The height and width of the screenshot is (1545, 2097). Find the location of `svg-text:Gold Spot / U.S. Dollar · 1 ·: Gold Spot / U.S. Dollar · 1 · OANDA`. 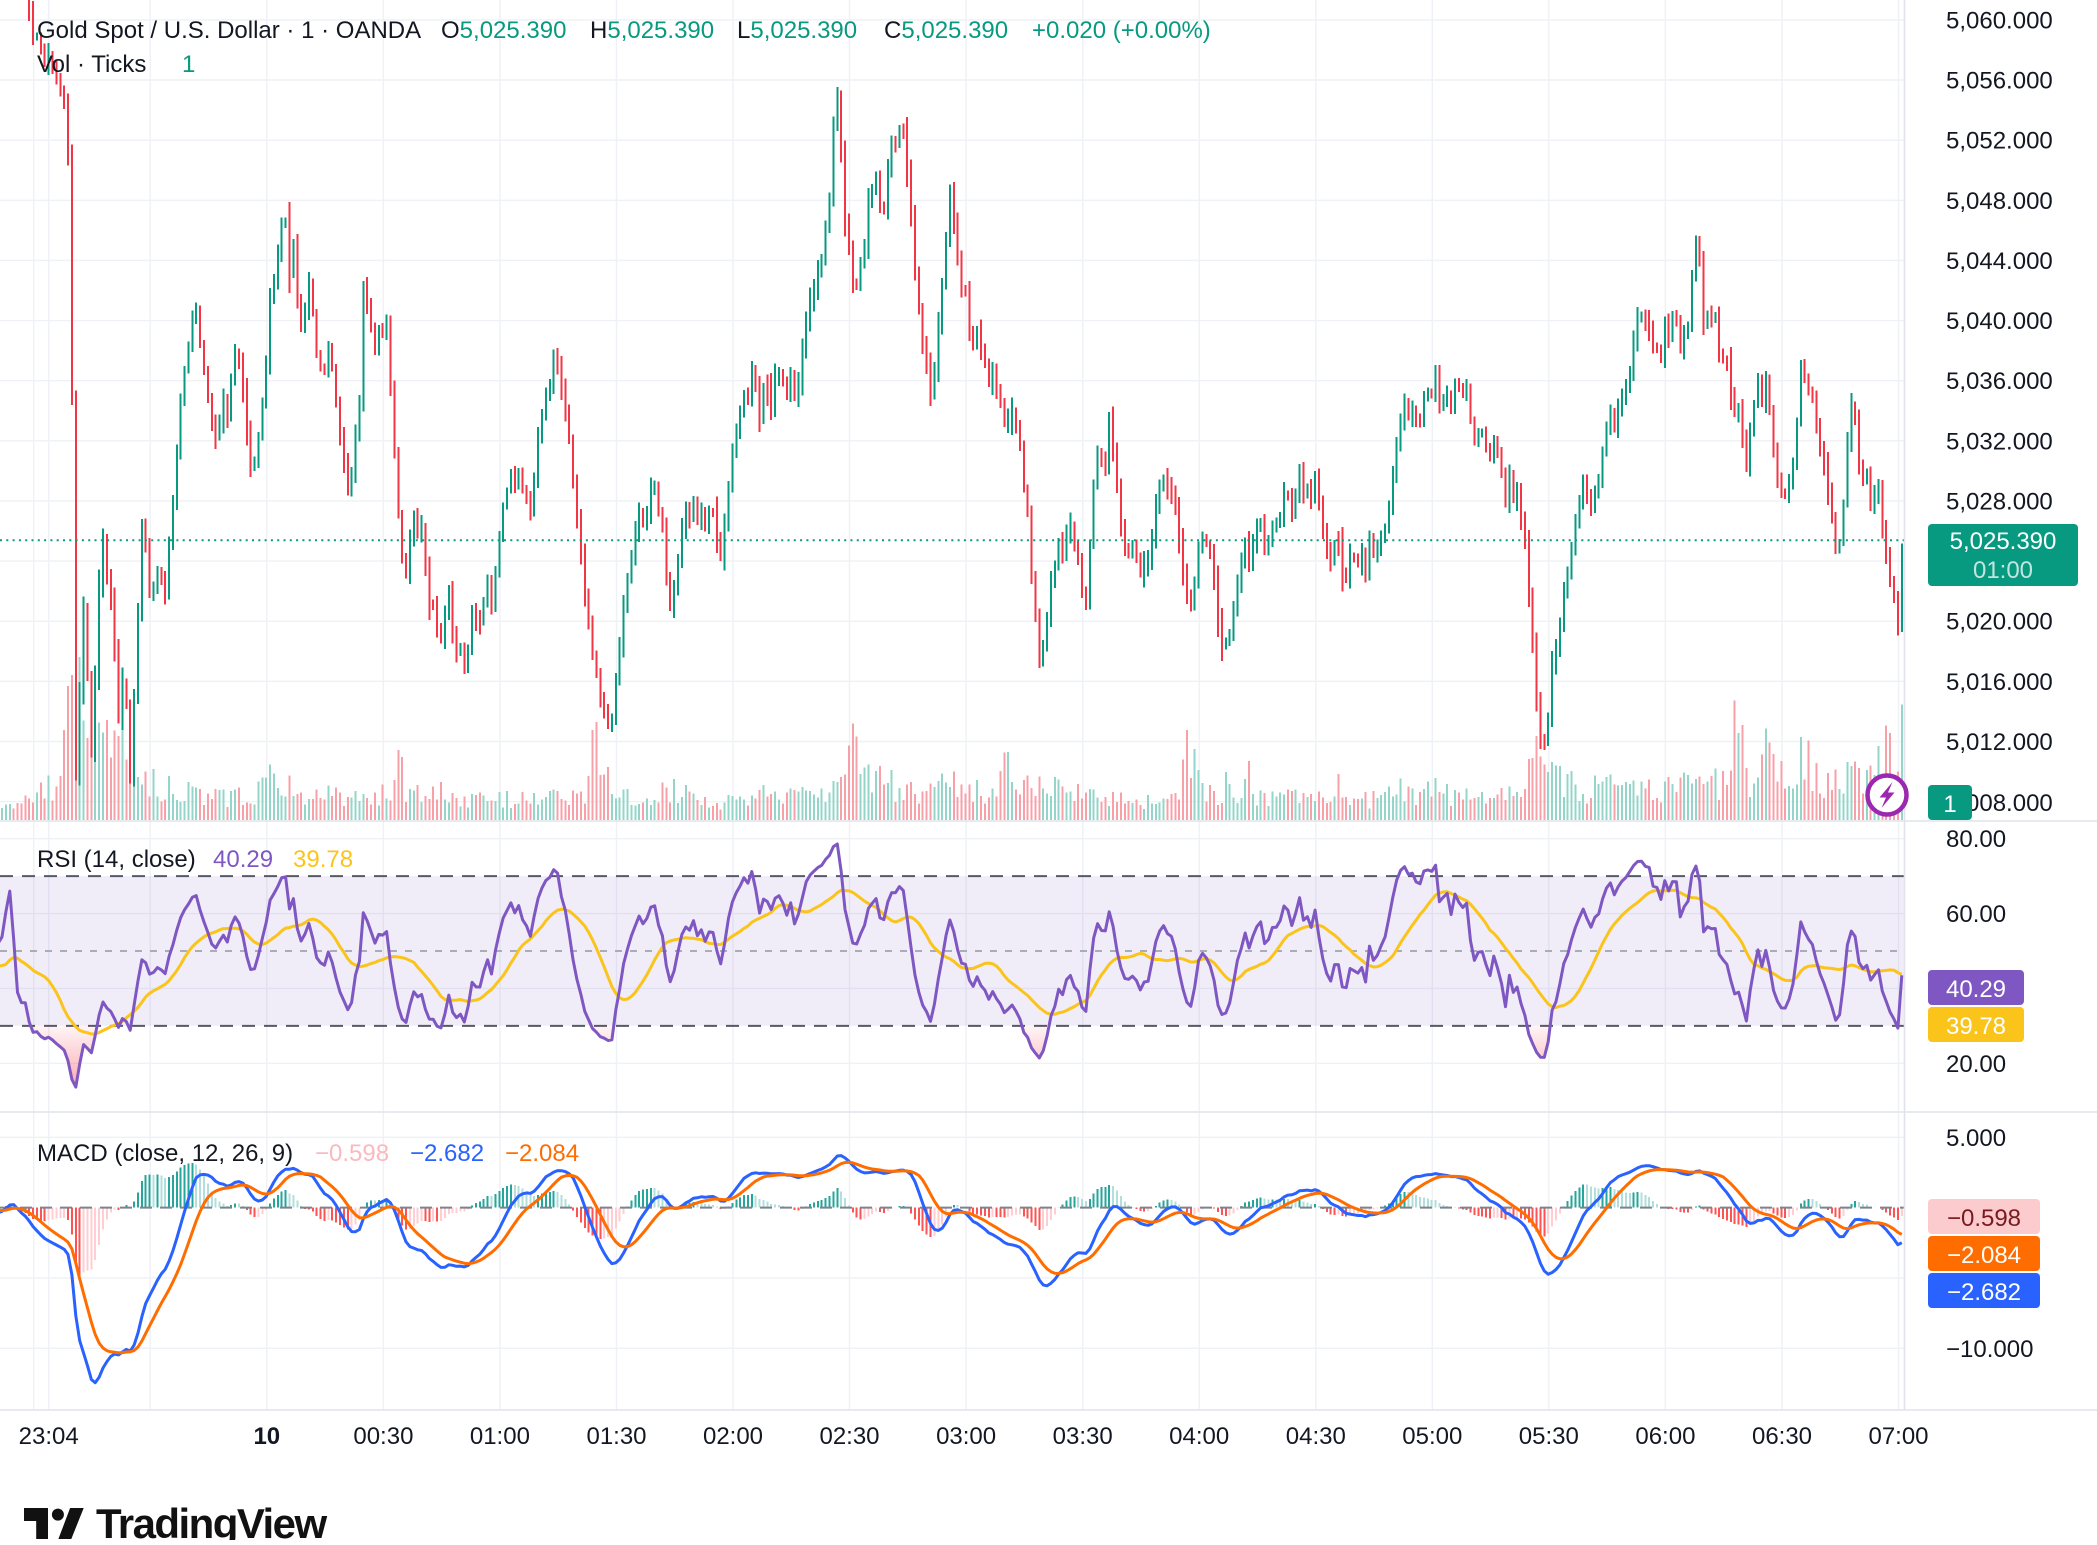

svg-text:Gold Spot / U.S. Dollar · 1 ·: Gold Spot / U.S. Dollar · 1 · OANDA is located at coordinates (229, 30).